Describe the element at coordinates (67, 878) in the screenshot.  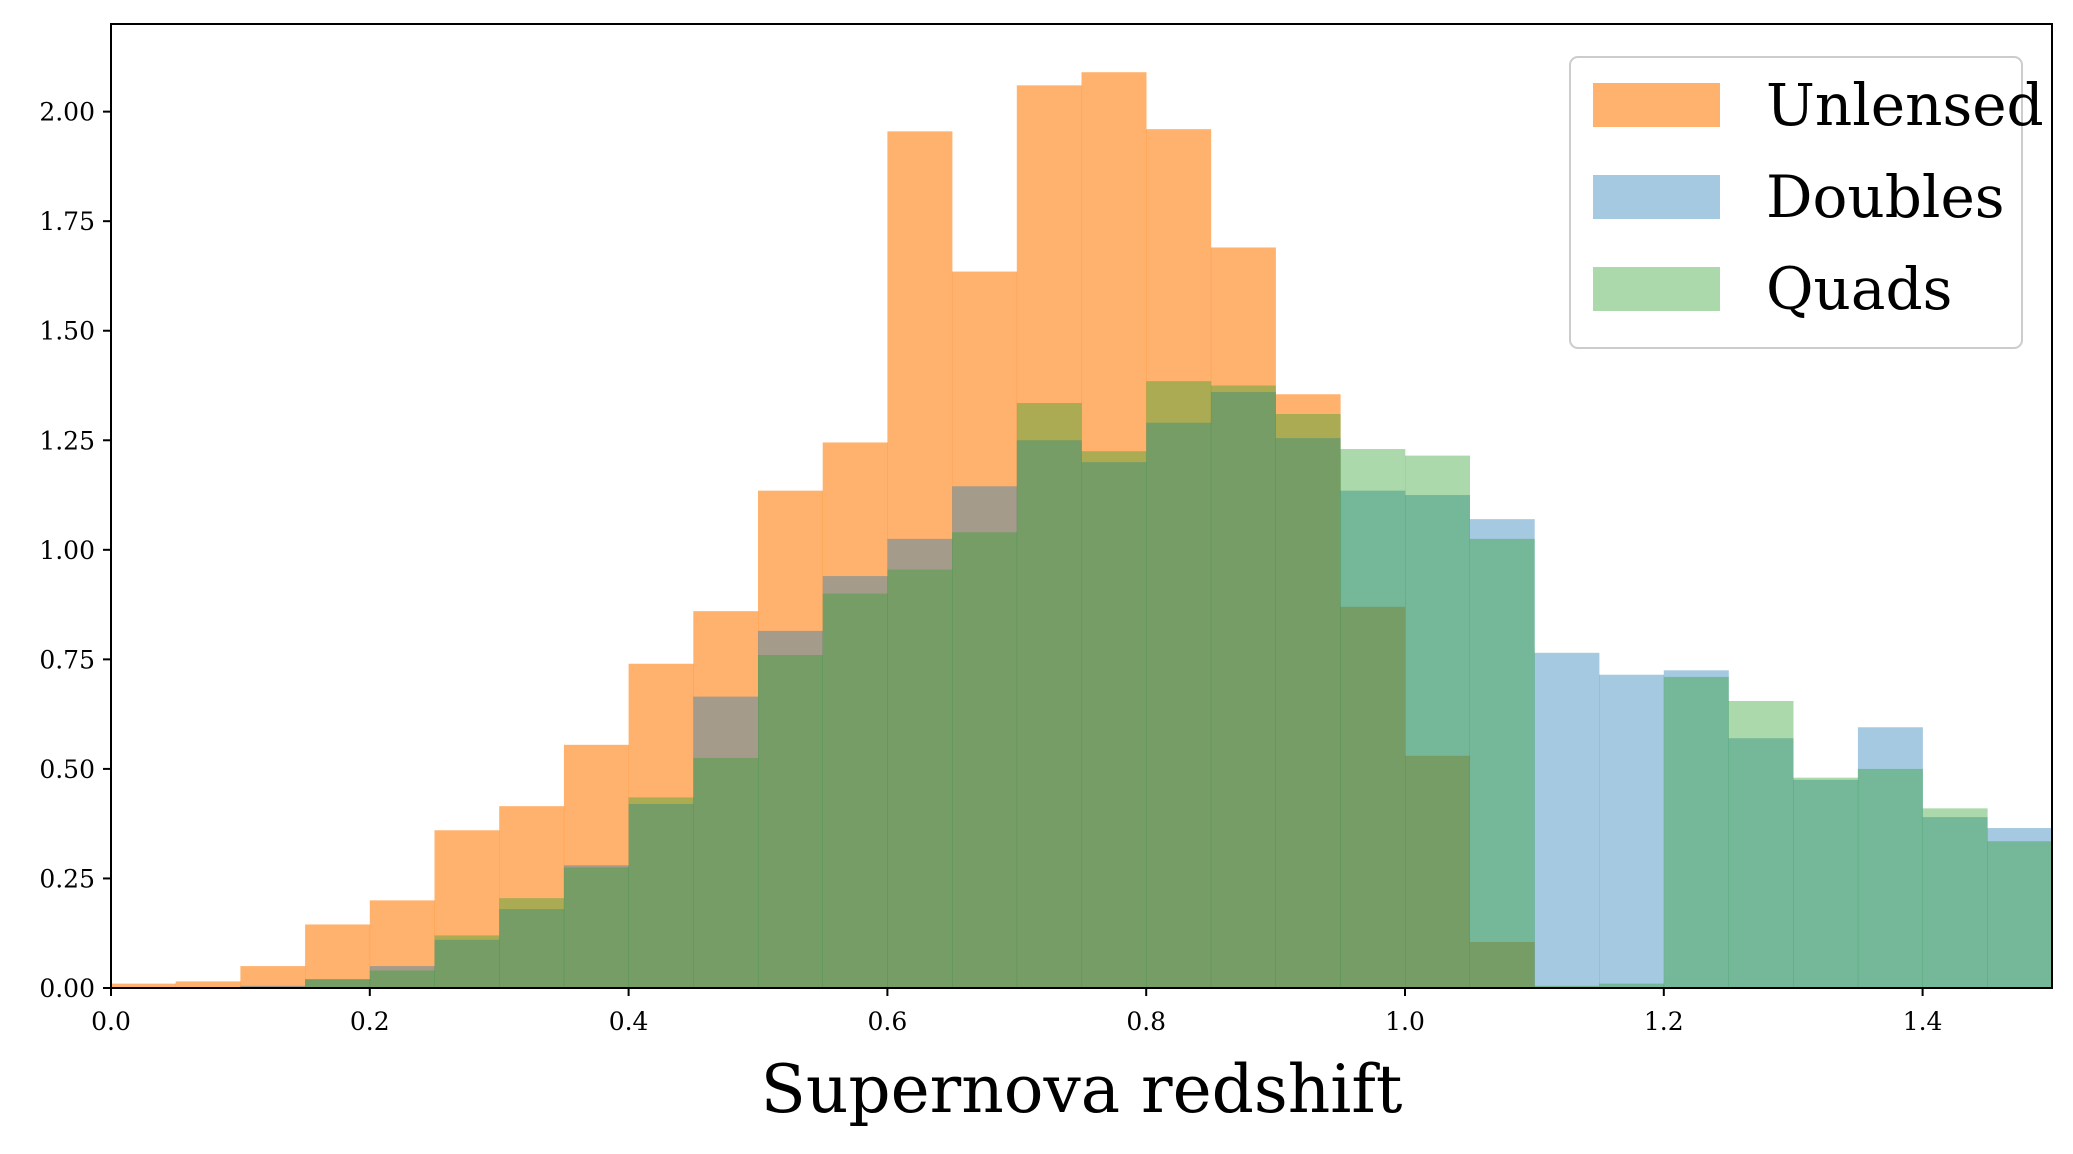
I see `y-tick-label: 0.25` at that location.